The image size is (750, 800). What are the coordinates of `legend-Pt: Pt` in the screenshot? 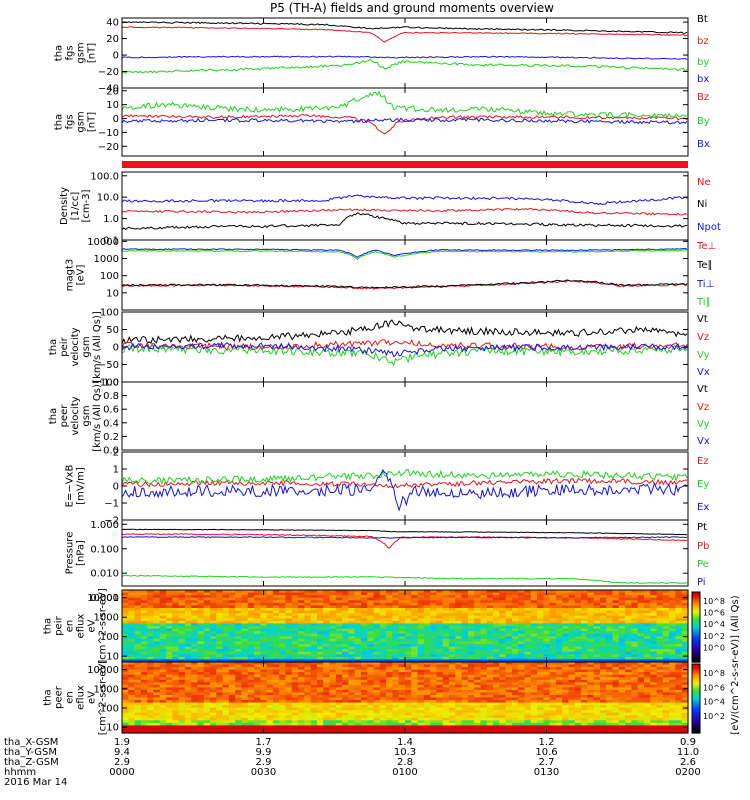 It's located at (702, 527).